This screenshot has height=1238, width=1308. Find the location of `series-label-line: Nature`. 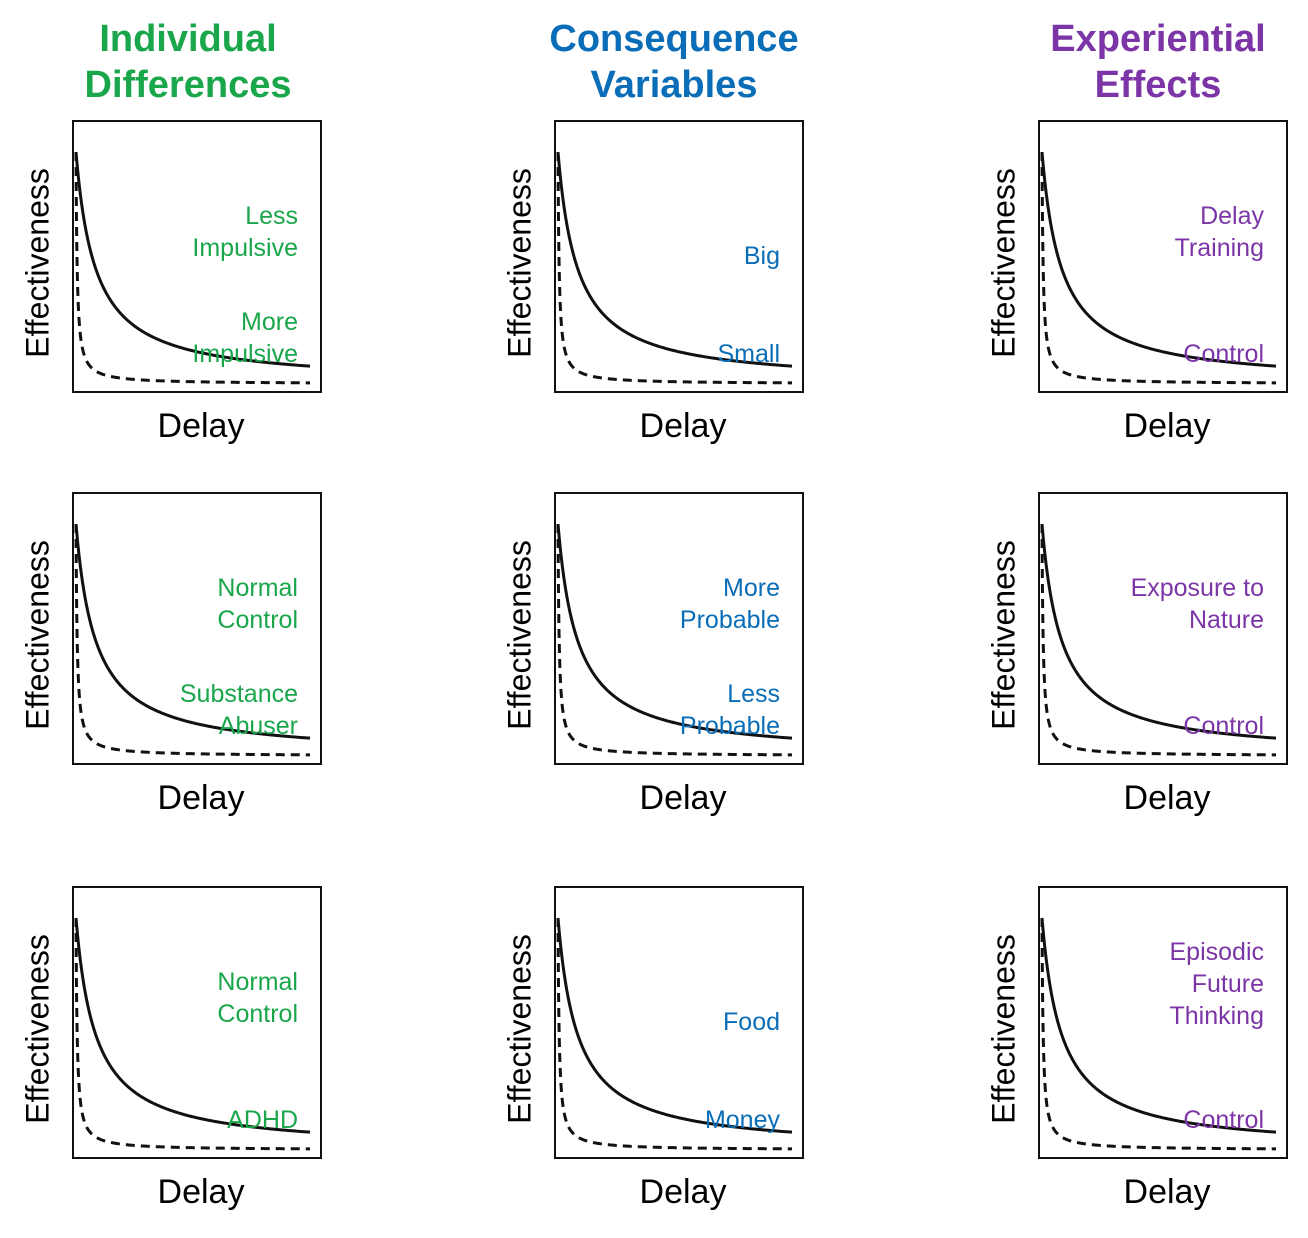

series-label-line: Nature is located at coordinates (1226, 620).